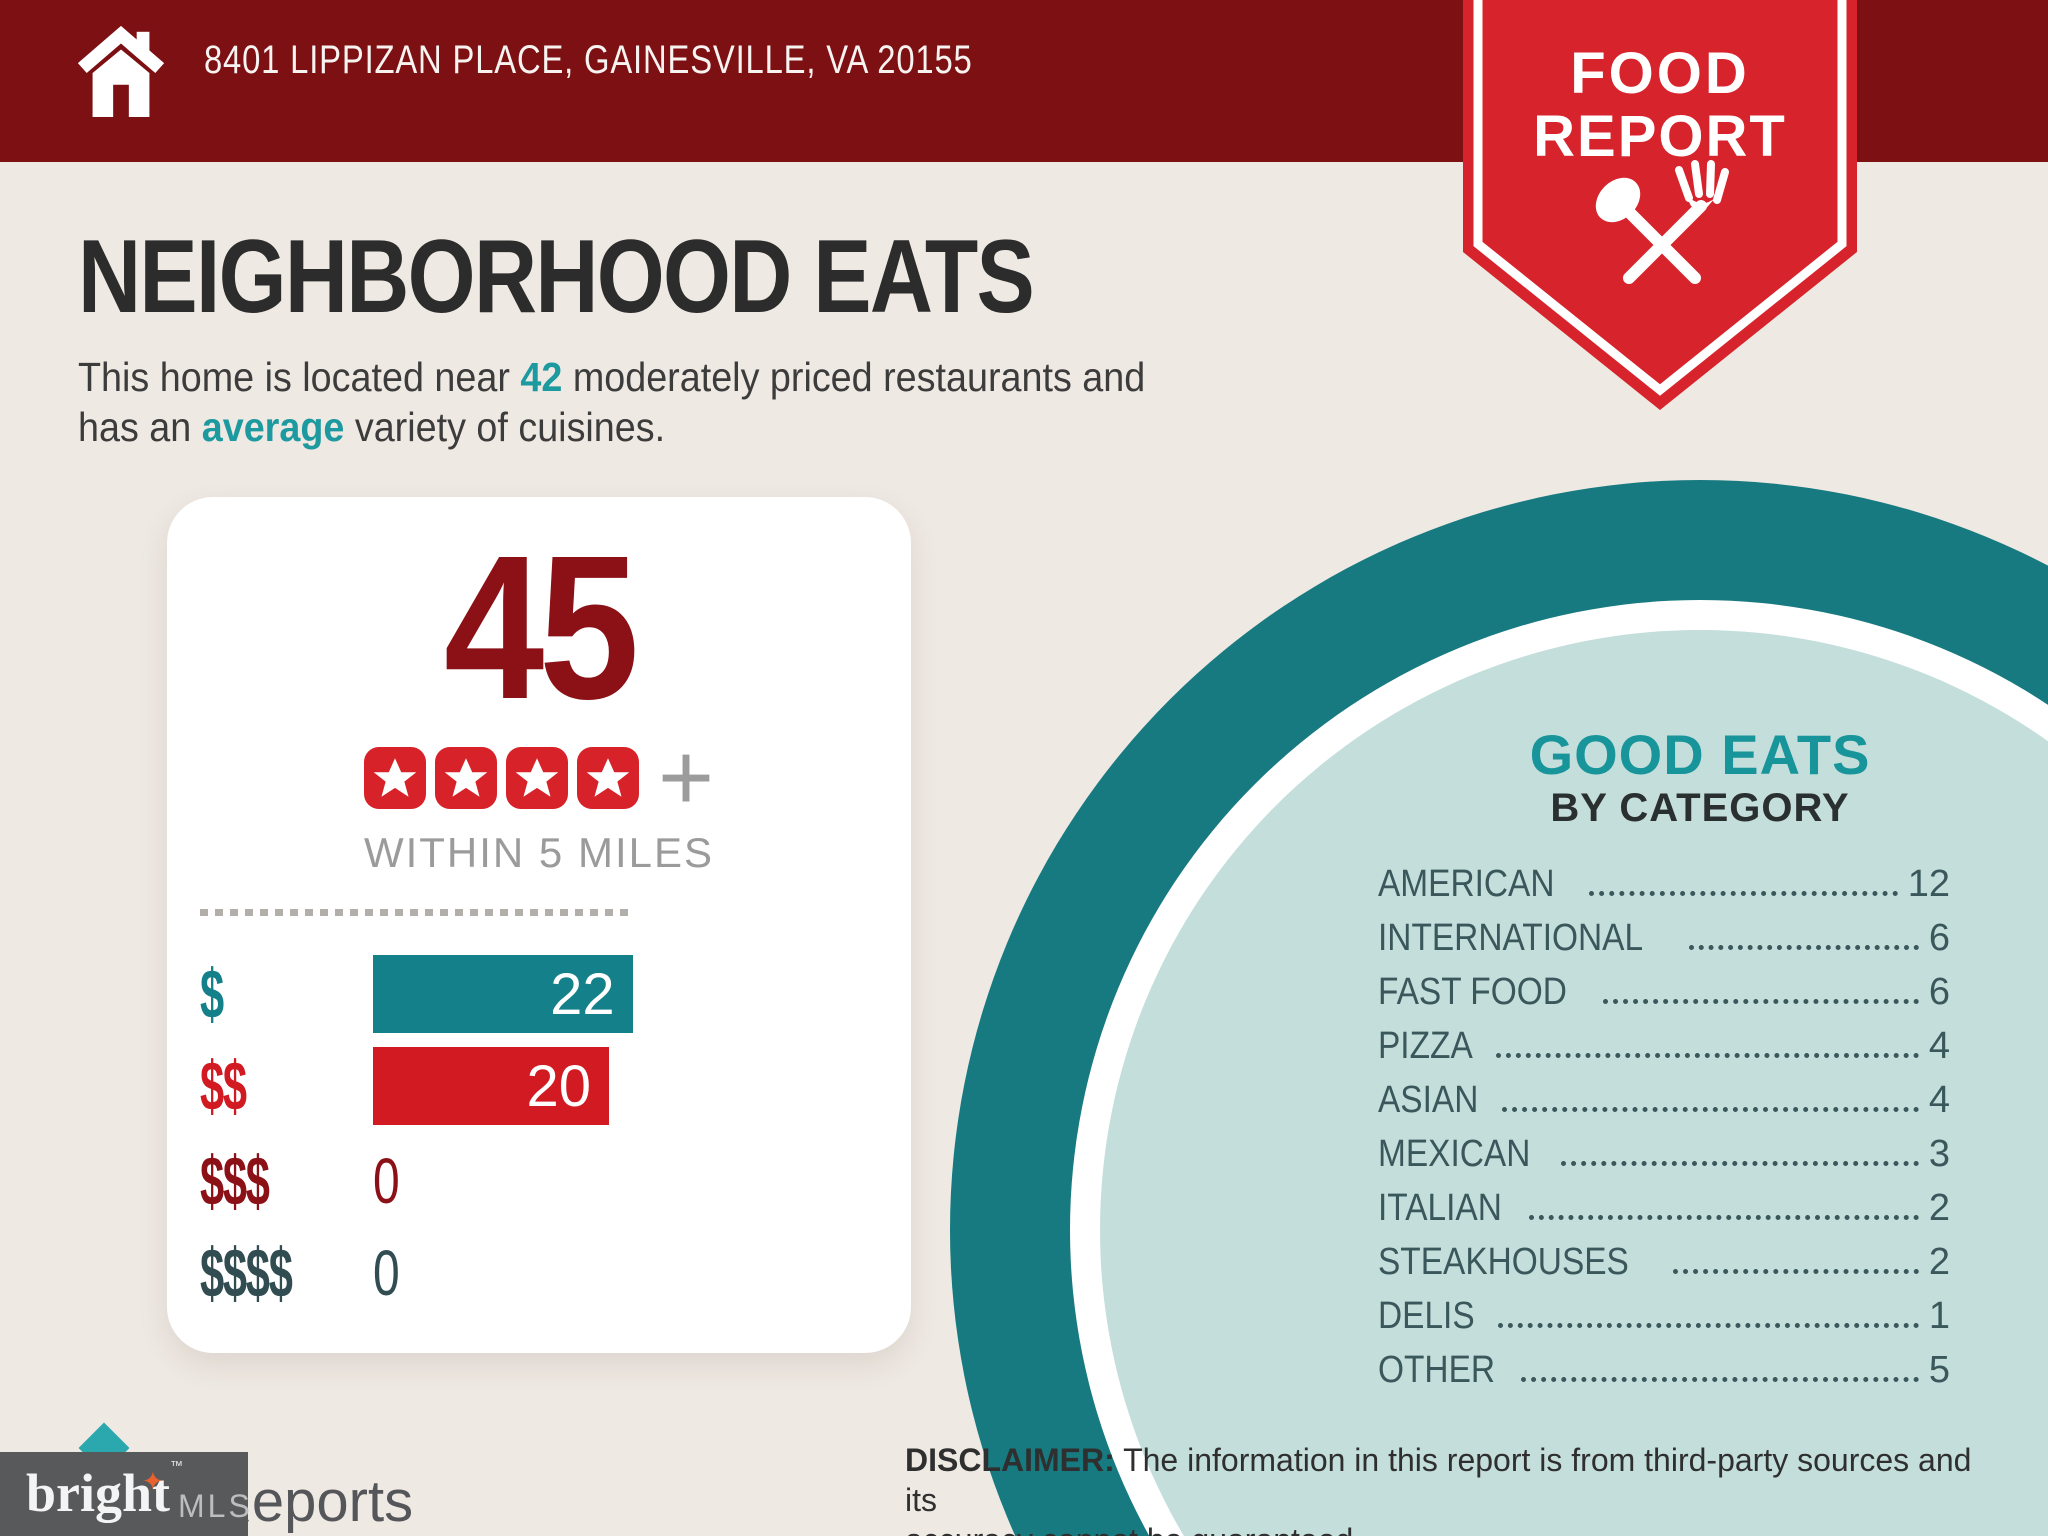 This screenshot has height=1536, width=2048. What do you see at coordinates (246, 1273) in the screenshot?
I see `price-level-label: $$$$` at bounding box center [246, 1273].